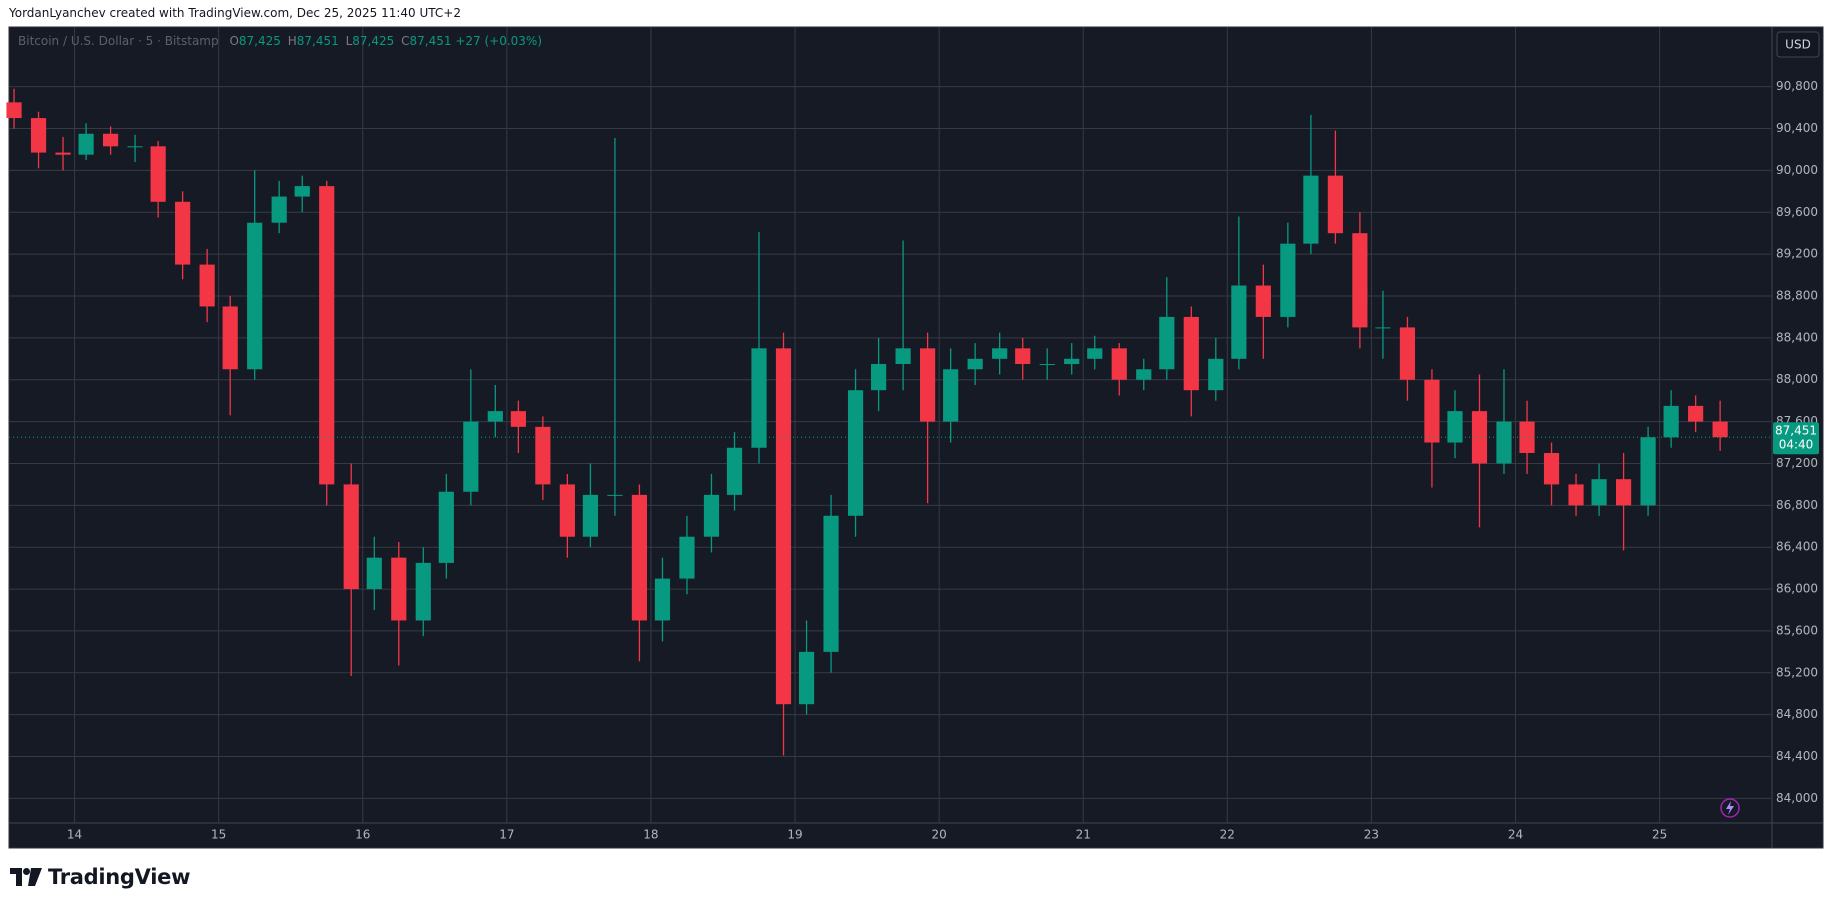 This screenshot has height=909, width=1835. I want to click on x-tick-label: 19, so click(794, 835).